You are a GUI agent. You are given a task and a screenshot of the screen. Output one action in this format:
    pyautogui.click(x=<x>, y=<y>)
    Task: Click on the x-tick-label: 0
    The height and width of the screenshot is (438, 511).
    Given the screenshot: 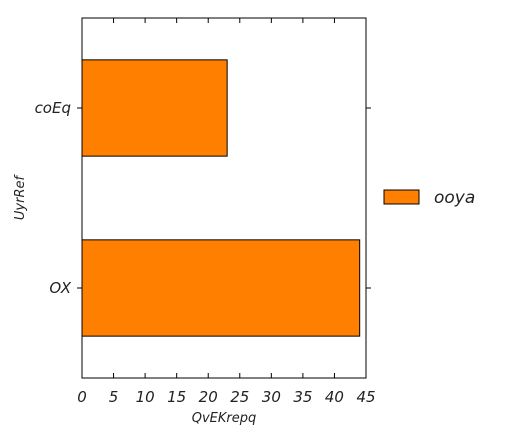 What is the action you would take?
    pyautogui.click(x=82, y=397)
    